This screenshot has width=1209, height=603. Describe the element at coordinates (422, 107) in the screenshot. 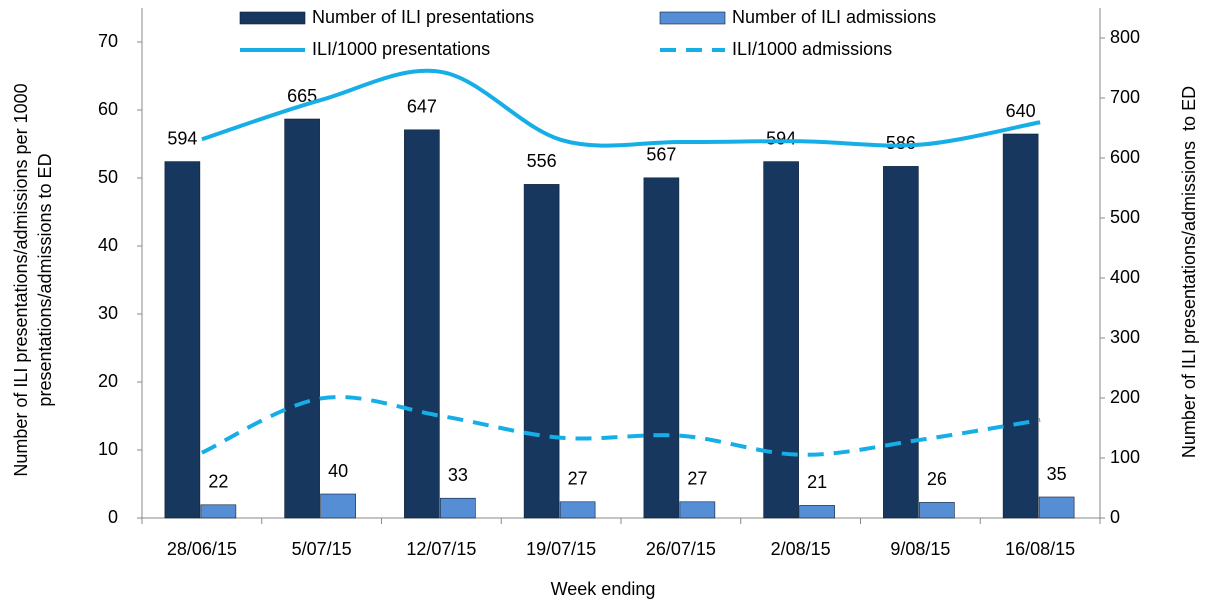

I see `data-label: 647` at that location.